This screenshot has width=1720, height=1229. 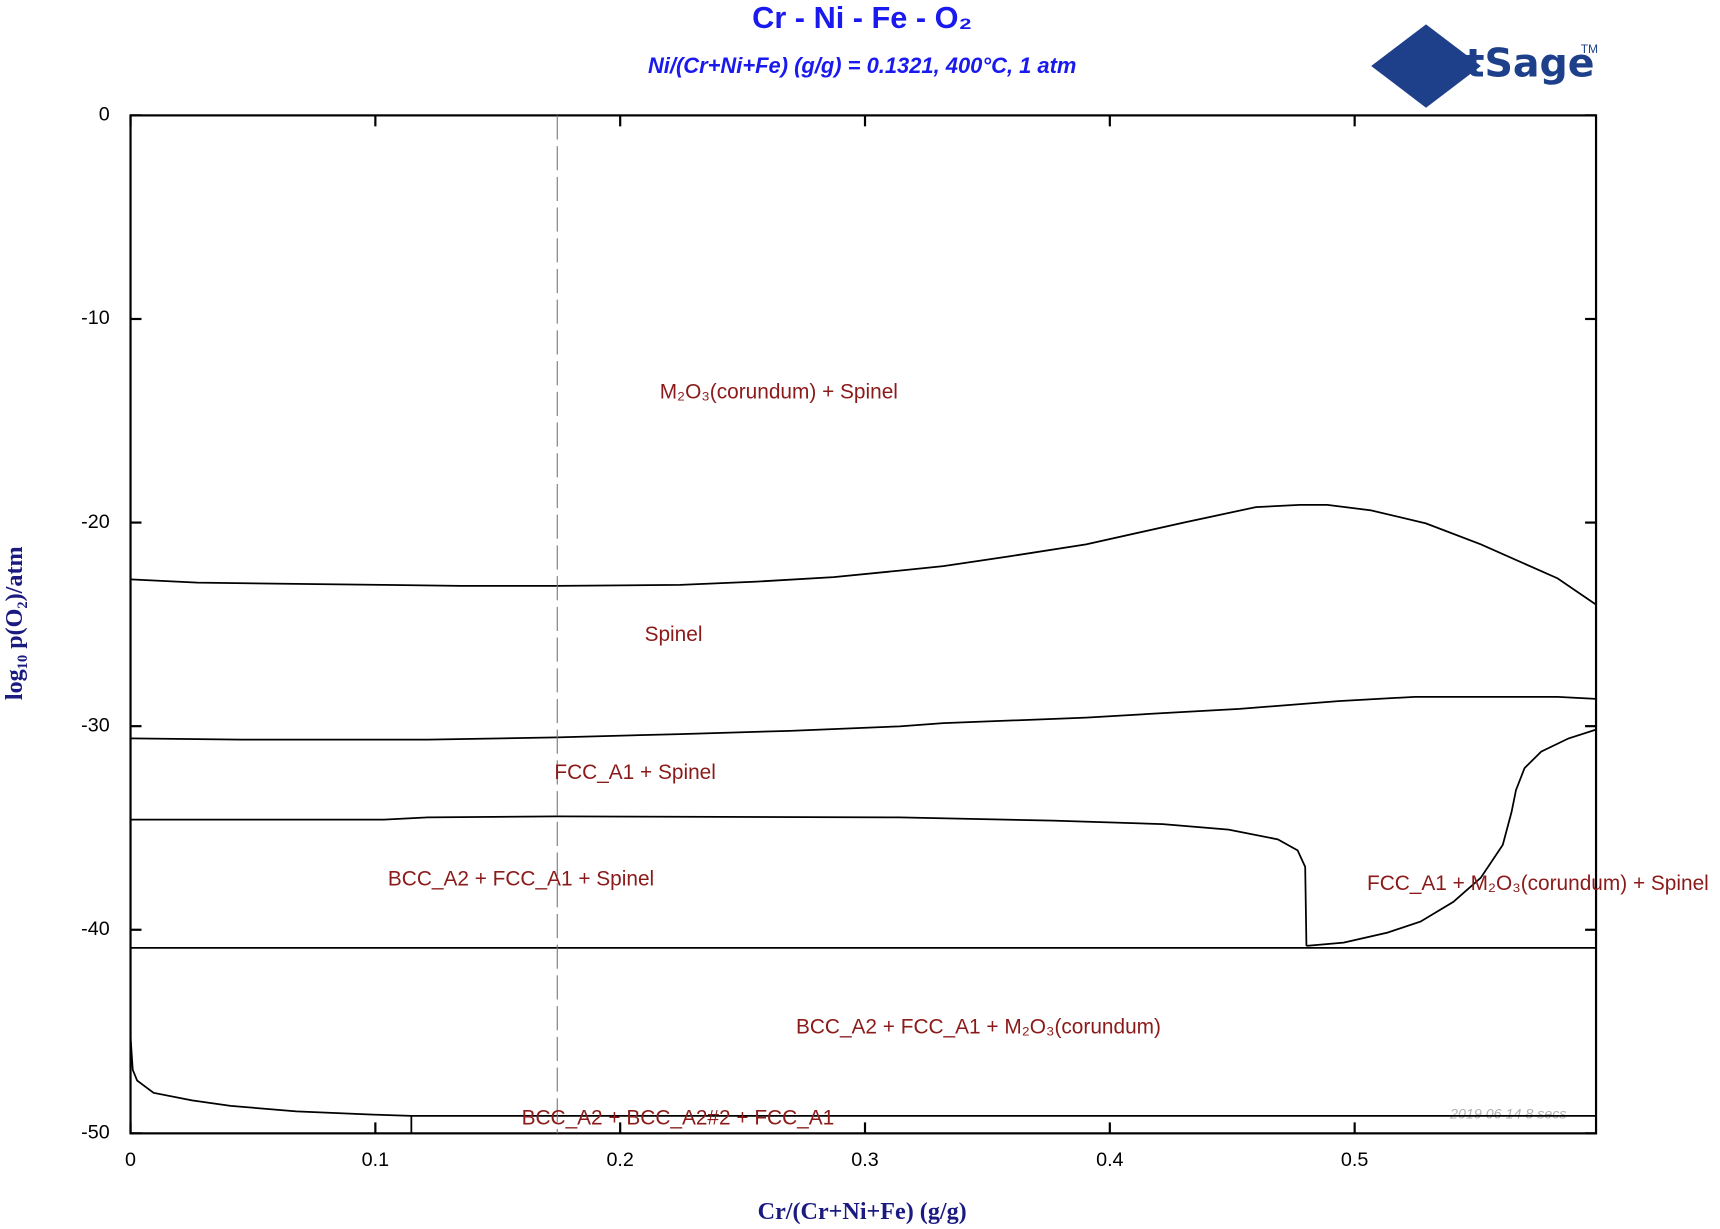 I want to click on logo-diamond, so click(x=1426, y=66).